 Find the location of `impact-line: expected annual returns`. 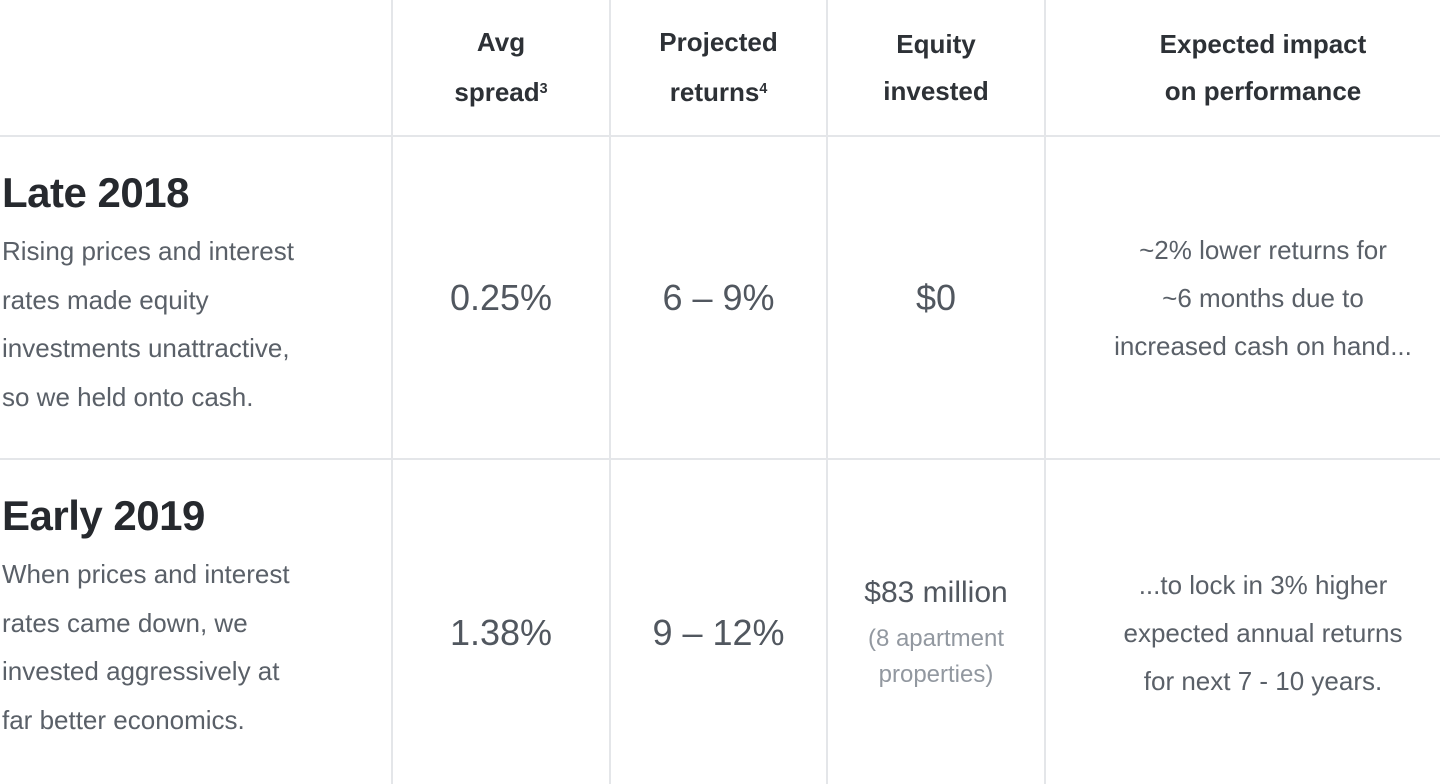

impact-line: expected annual returns is located at coordinates (1263, 632).